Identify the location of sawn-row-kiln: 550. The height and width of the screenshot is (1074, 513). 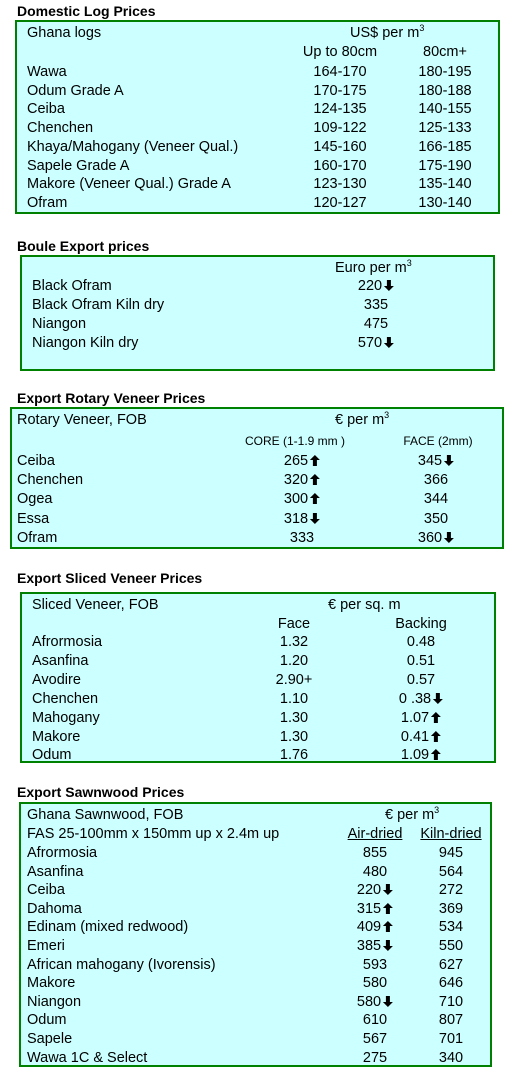
(451, 946).